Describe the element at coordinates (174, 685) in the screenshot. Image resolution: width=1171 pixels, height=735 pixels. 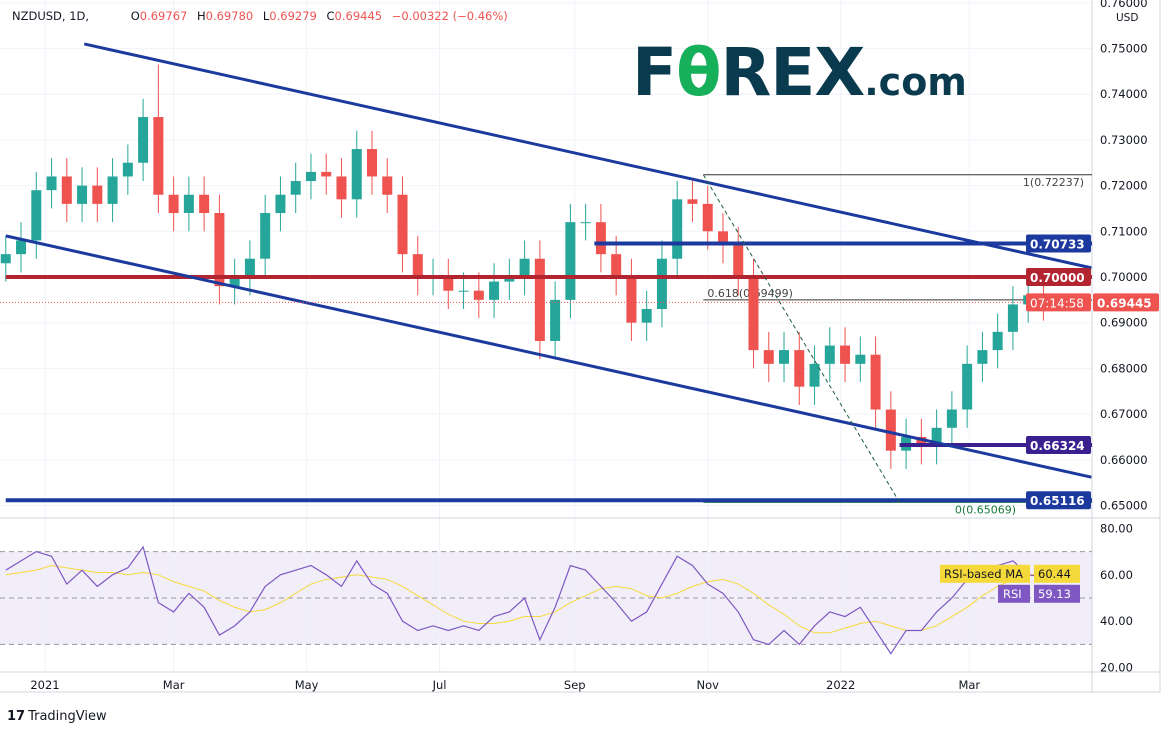
I see `time-tick-label: Mar` at that location.